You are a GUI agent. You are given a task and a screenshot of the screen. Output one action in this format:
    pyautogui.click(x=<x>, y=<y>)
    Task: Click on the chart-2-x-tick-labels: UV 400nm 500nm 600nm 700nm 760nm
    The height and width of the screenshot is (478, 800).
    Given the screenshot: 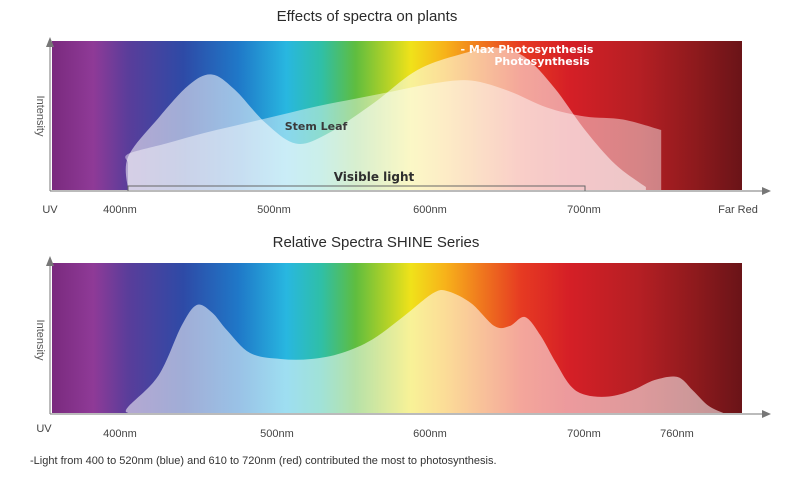 What is the action you would take?
    pyautogui.click(x=364, y=431)
    